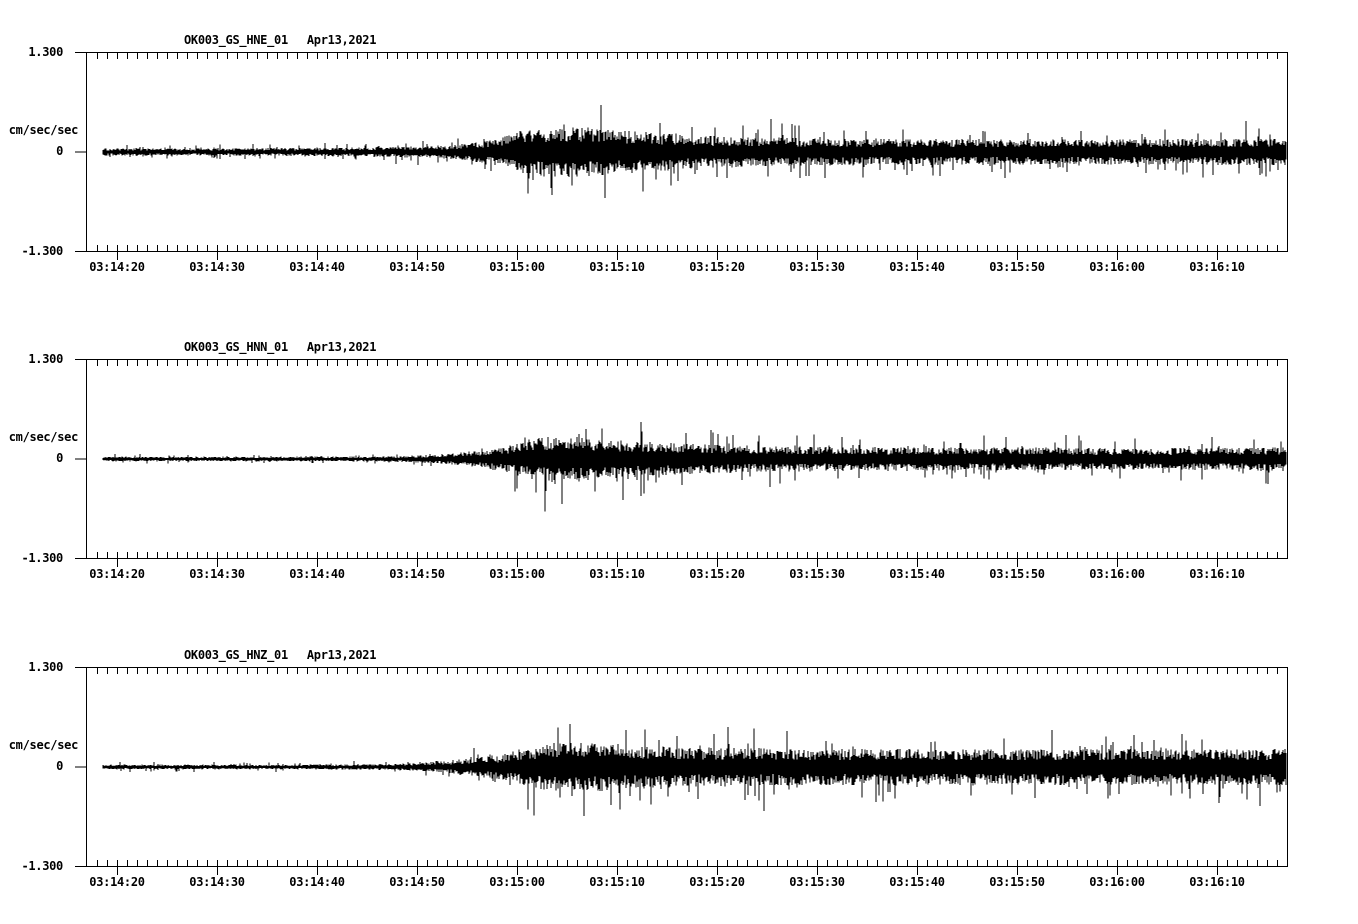  I want to click on panel-title-hnz: OK003_GS_HNZ_01 Apr13,2021, so click(280, 655).